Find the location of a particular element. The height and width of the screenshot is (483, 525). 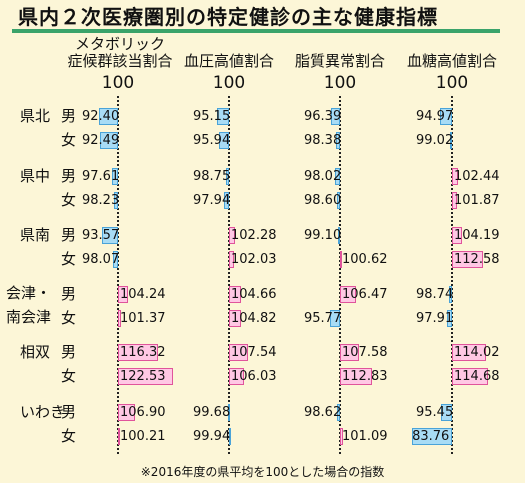

region-label-line: いわき is located at coordinates (43, 412).